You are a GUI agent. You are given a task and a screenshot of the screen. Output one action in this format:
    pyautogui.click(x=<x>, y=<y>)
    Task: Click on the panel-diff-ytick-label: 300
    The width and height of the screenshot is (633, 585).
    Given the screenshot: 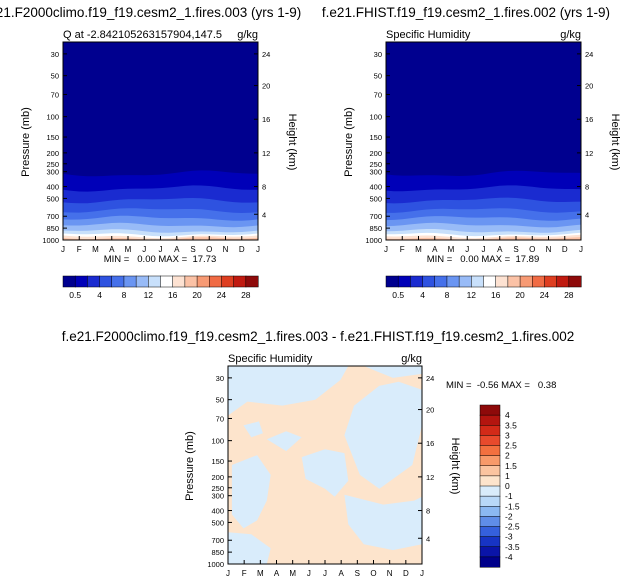 What is the action you would take?
    pyautogui.click(x=217, y=496)
    